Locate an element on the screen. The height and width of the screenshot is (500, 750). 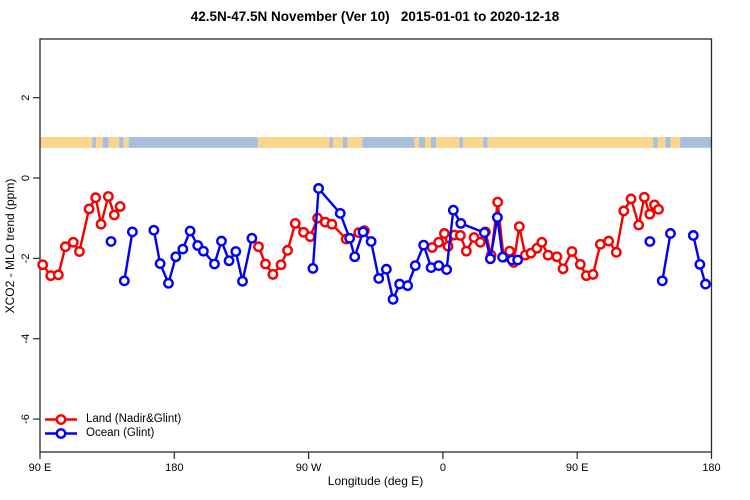
y-tick-label: -4 is located at coordinates (26, 339).